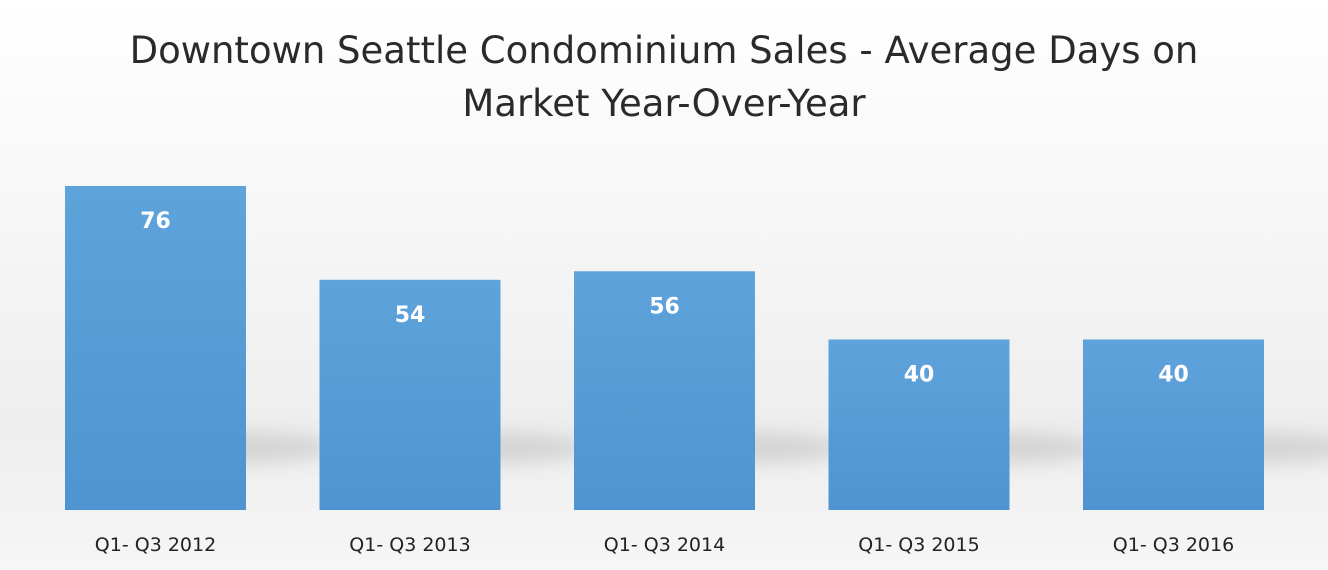  I want to click on x-tick-label: Q1- Q3 2012, so click(155, 545).